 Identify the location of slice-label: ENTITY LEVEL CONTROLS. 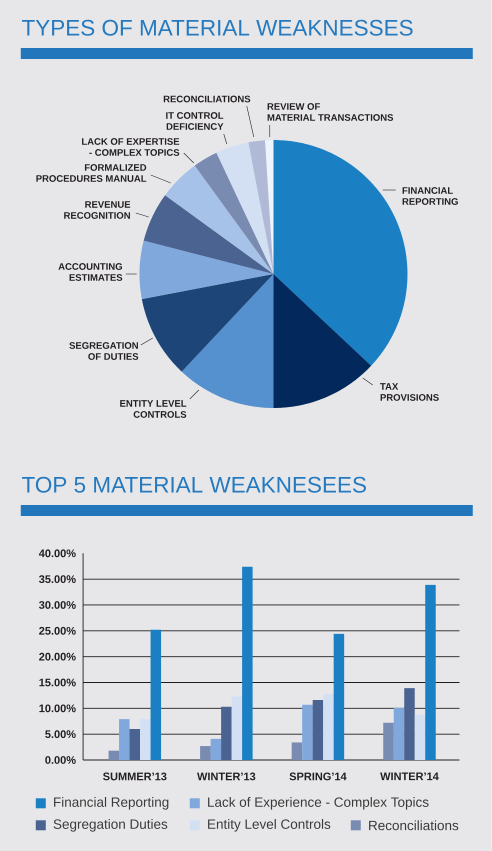
(153, 409).